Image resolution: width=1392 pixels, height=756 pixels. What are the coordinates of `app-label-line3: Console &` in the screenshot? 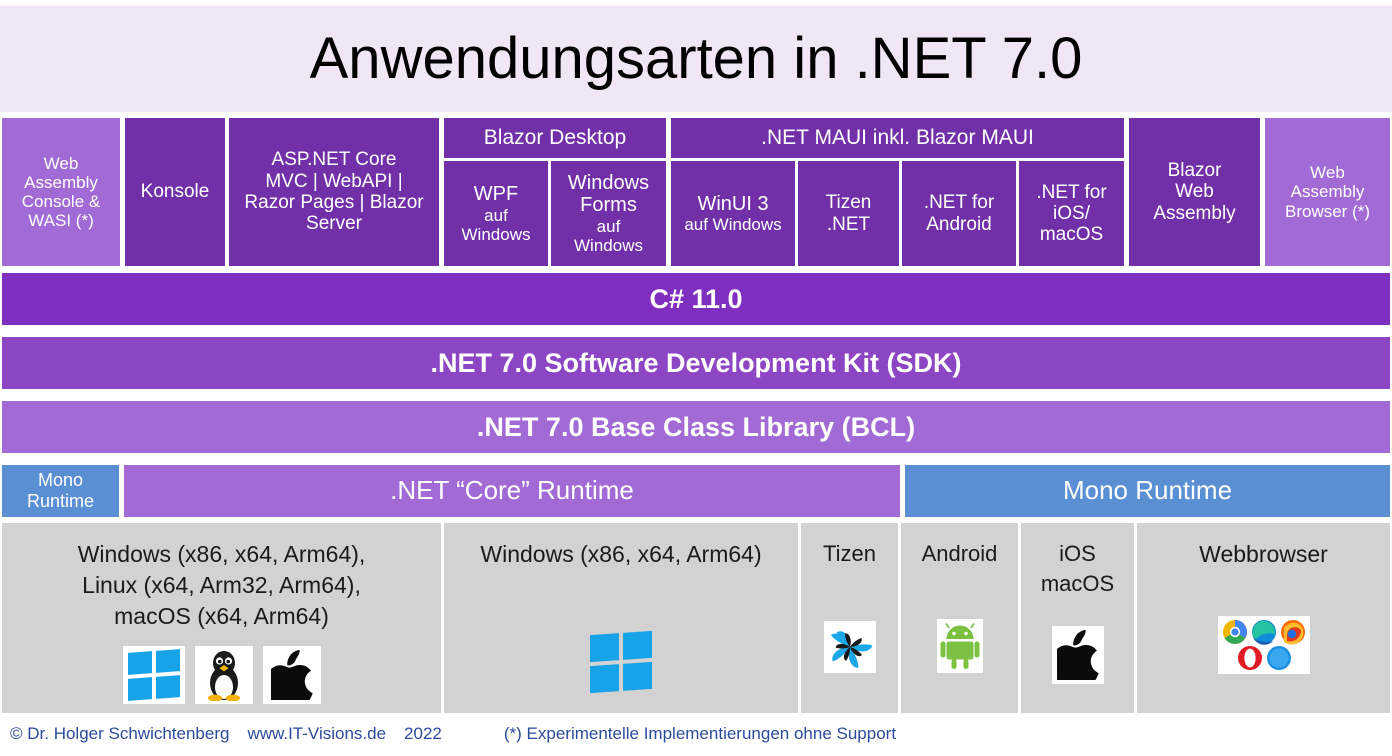 It's located at (61, 201).